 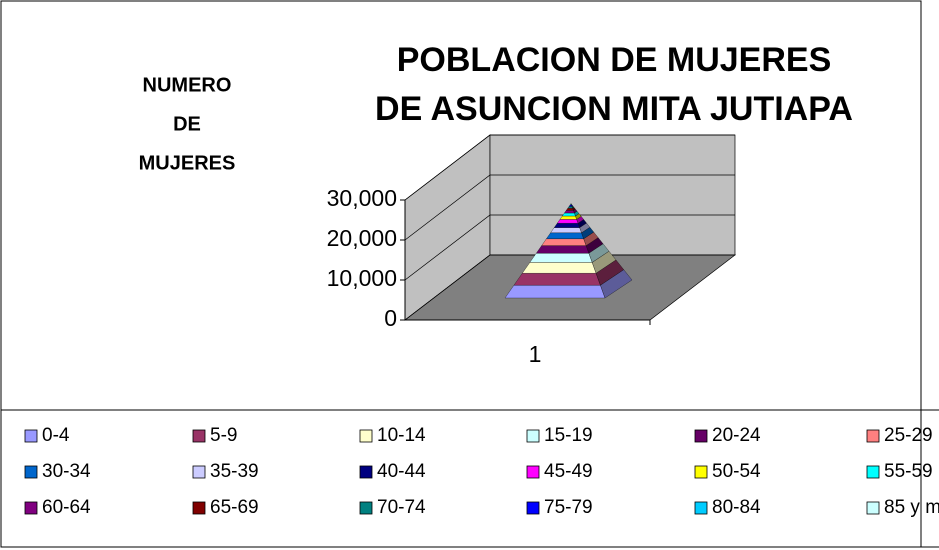 I want to click on legend-label: 20-24, so click(x=736, y=435).